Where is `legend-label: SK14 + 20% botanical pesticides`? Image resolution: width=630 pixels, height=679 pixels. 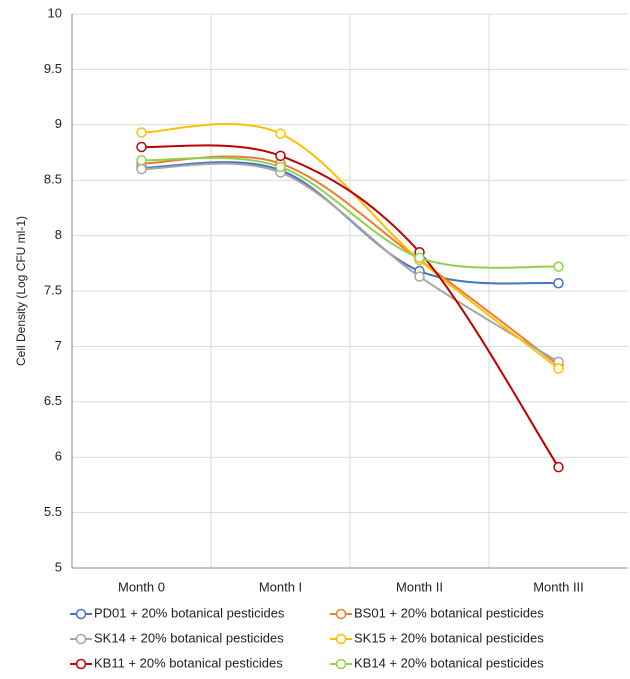 legend-label: SK14 + 20% botanical pesticides is located at coordinates (189, 637).